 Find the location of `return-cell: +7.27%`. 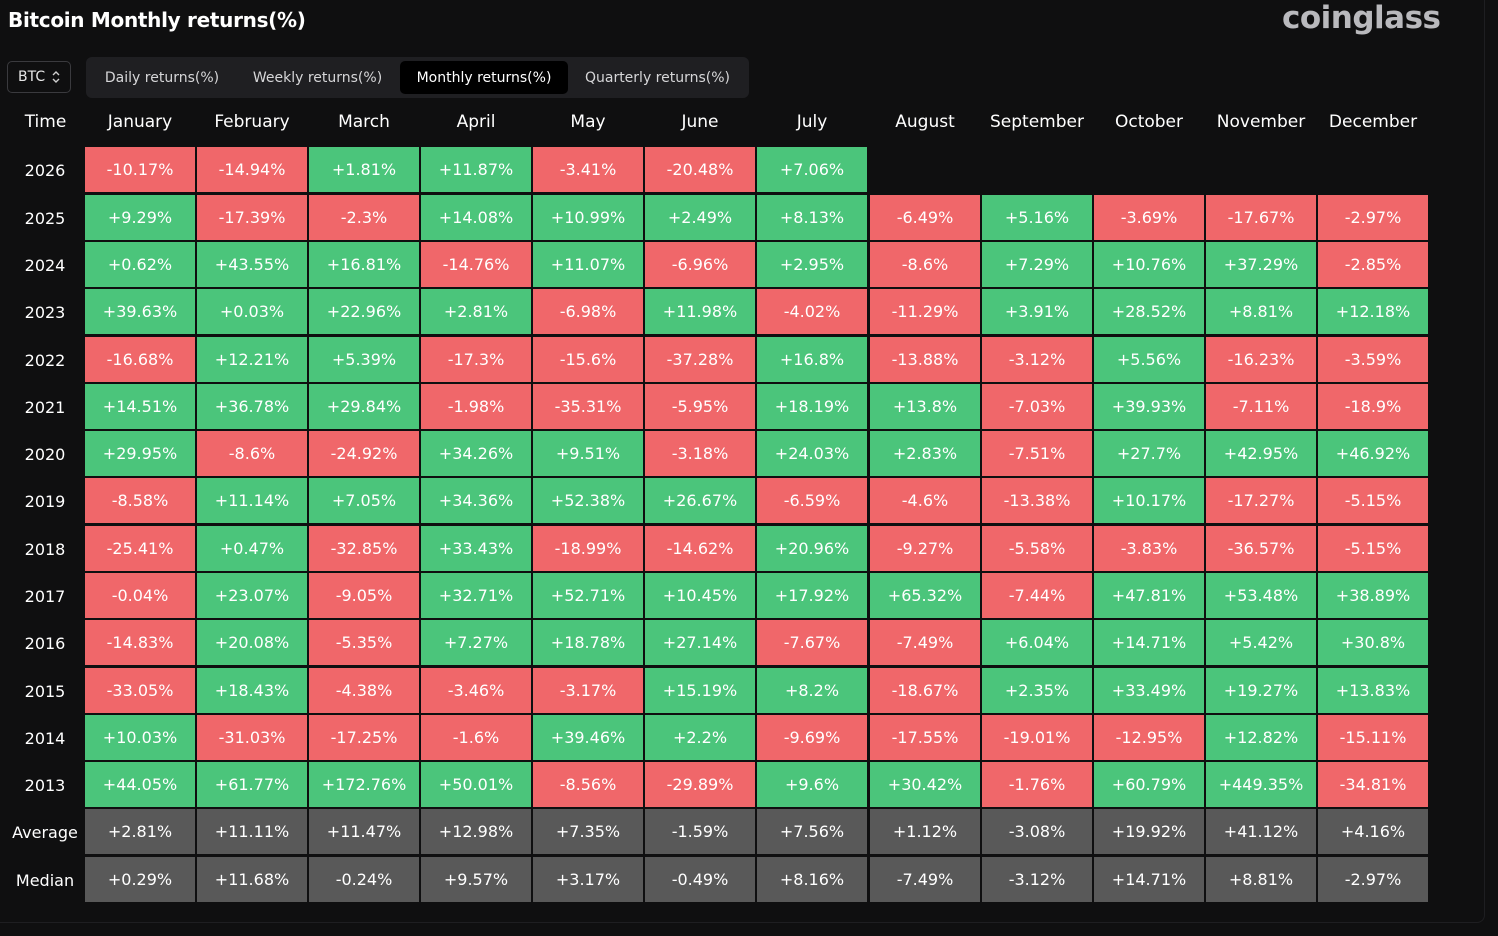

return-cell: +7.27% is located at coordinates (476, 642).